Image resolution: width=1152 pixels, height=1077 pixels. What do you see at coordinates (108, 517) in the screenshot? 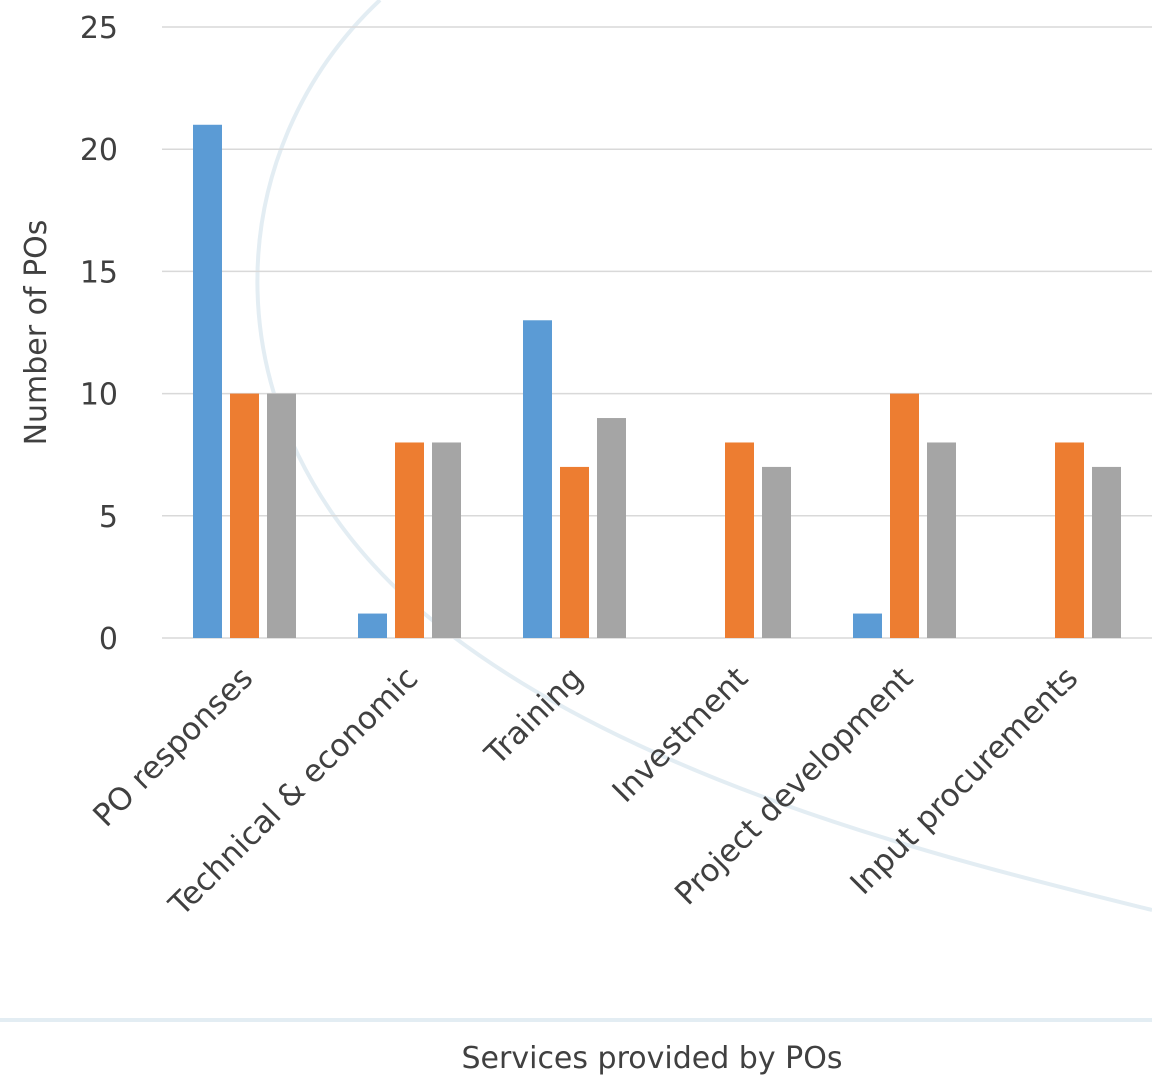
I see `y-tick-label: 5` at bounding box center [108, 517].